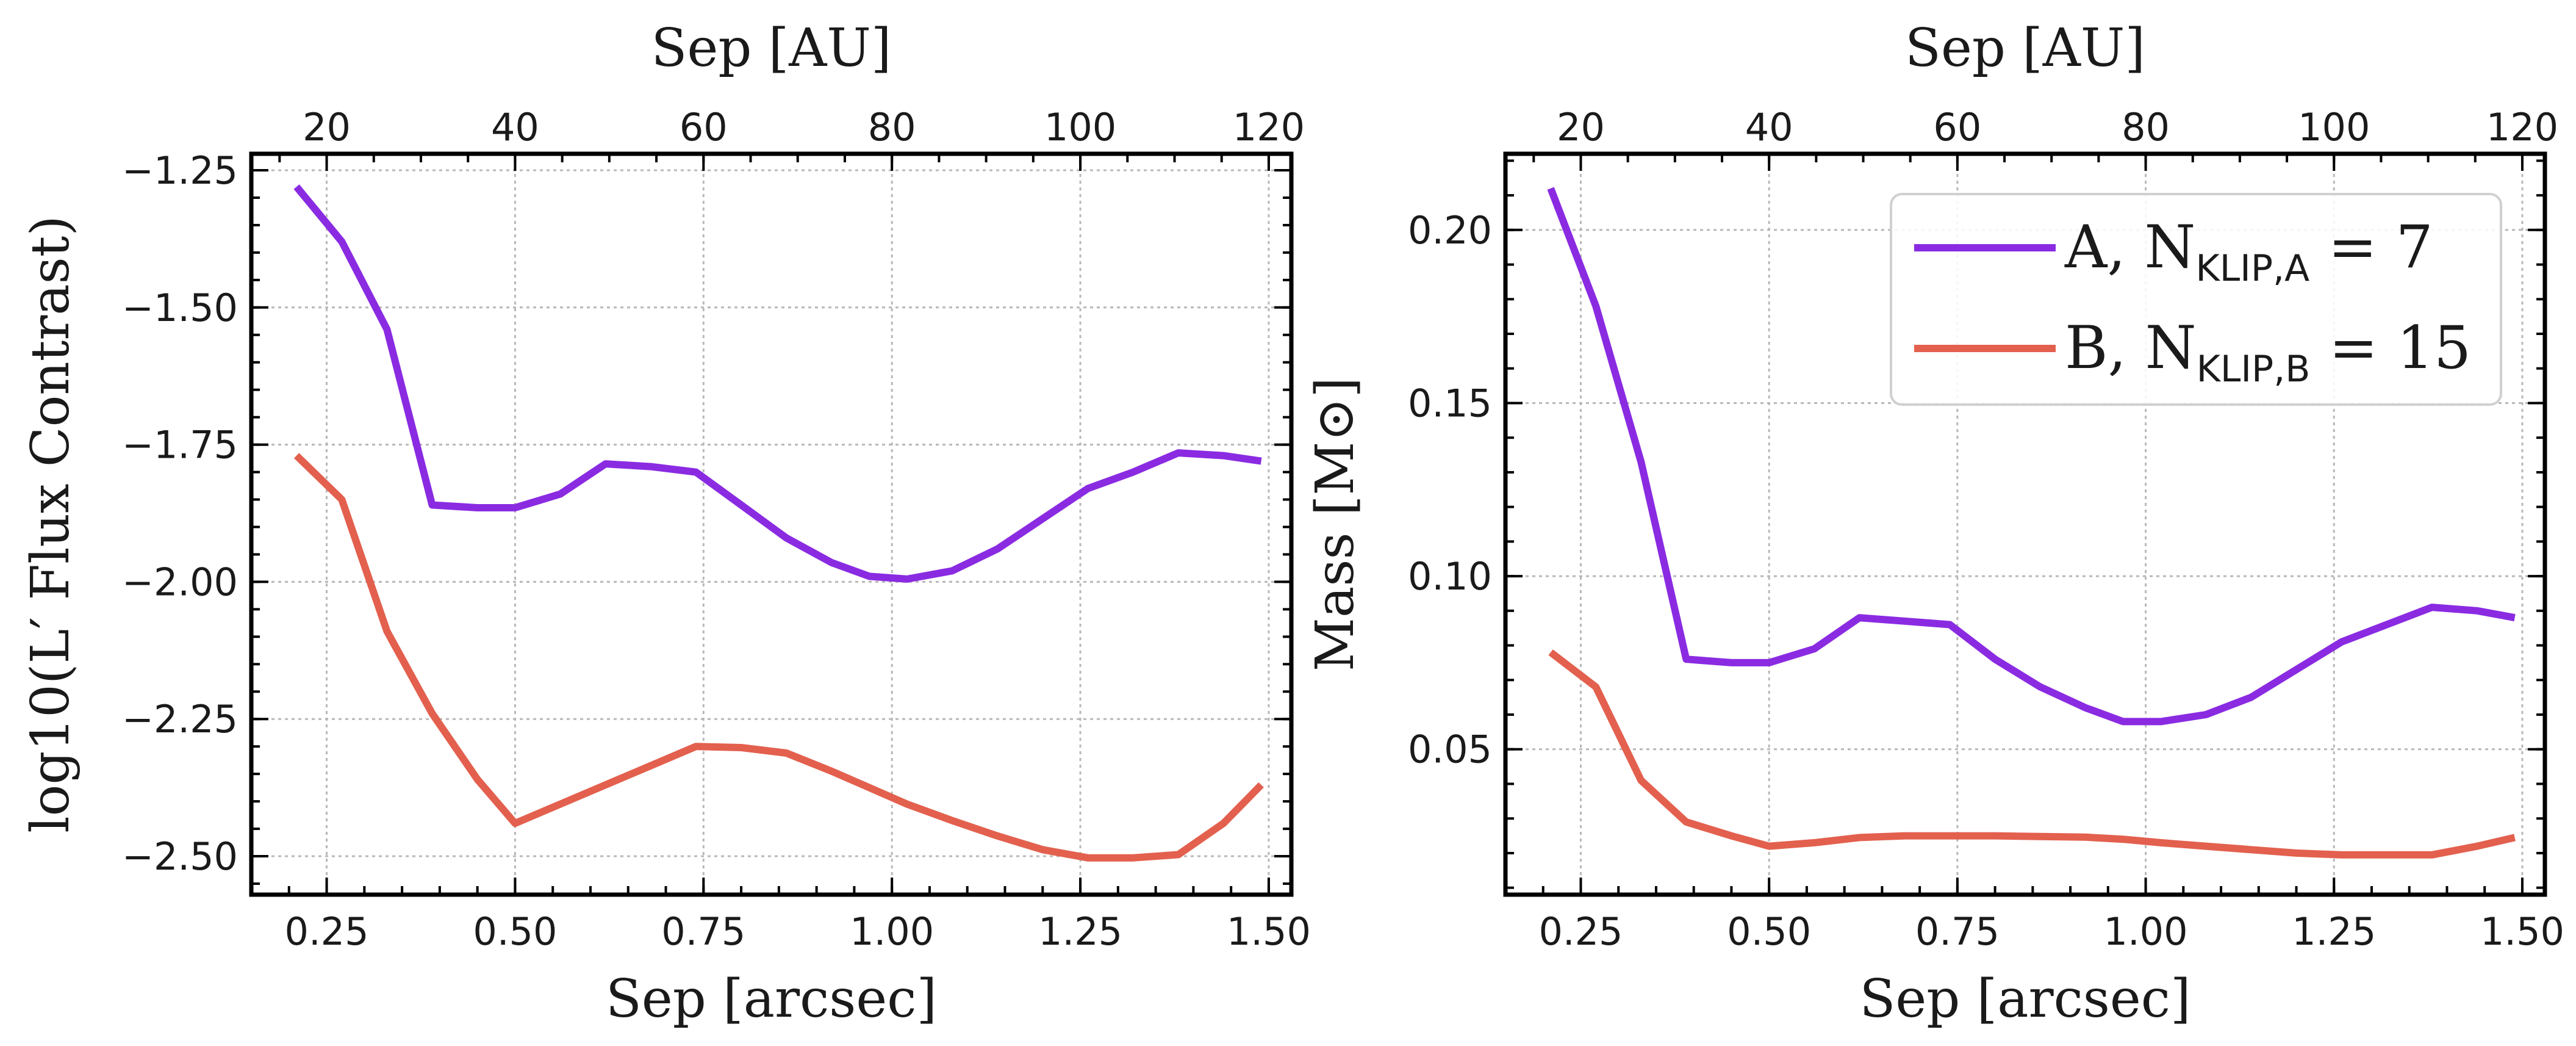 The width and height of the screenshot is (2576, 1046). What do you see at coordinates (2252, 268) in the screenshot?
I see `legend-subscript: KLIP,A` at bounding box center [2252, 268].